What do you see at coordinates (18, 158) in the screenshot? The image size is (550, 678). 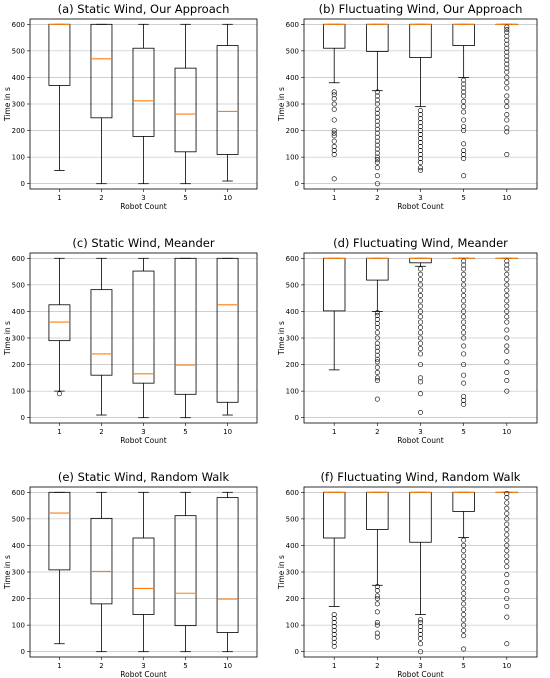 I see `y-tick-label: 100` at bounding box center [18, 158].